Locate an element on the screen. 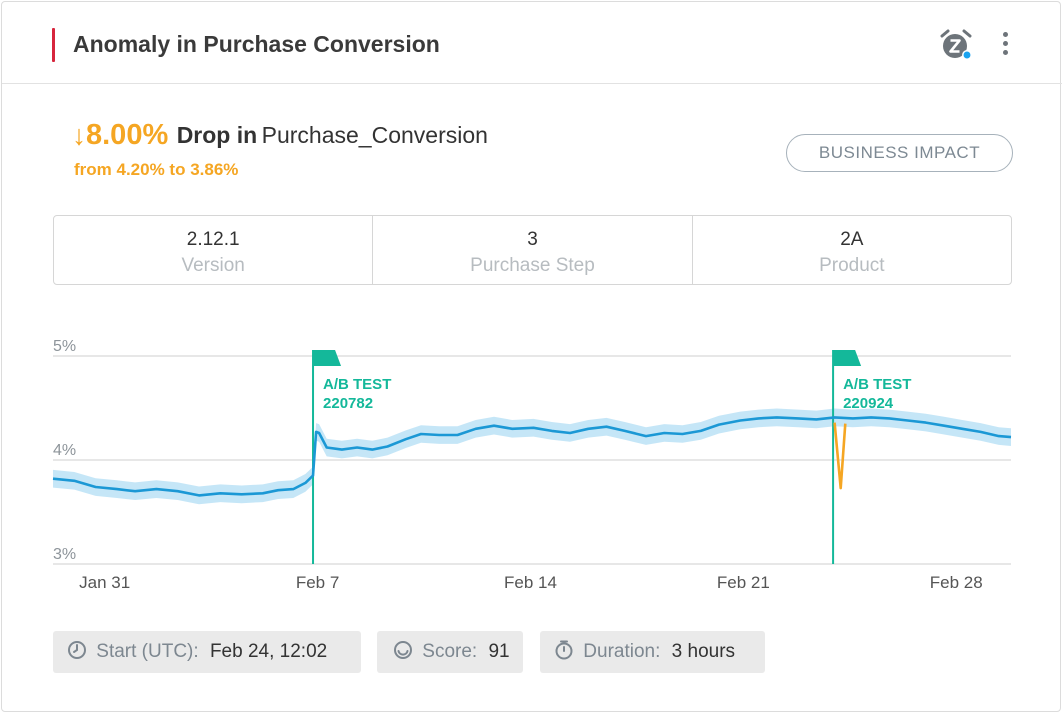  duration-pill: Duration: 3 hours is located at coordinates (652, 652).